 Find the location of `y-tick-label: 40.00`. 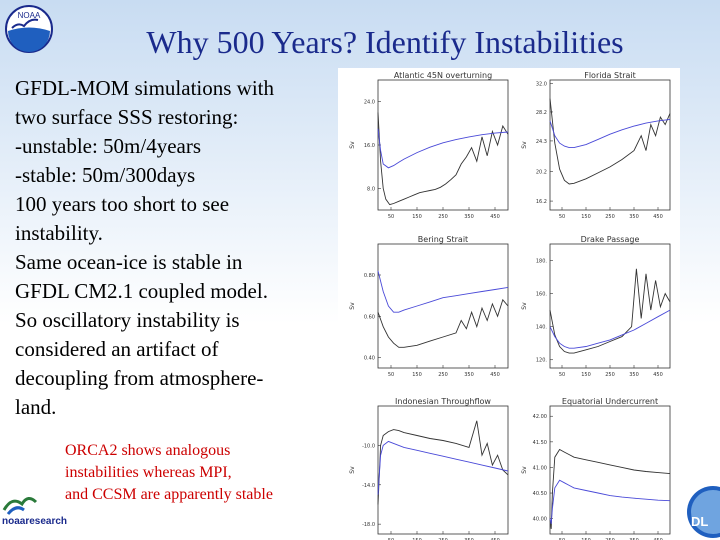

y-tick-label: 40.00 is located at coordinates (540, 520).